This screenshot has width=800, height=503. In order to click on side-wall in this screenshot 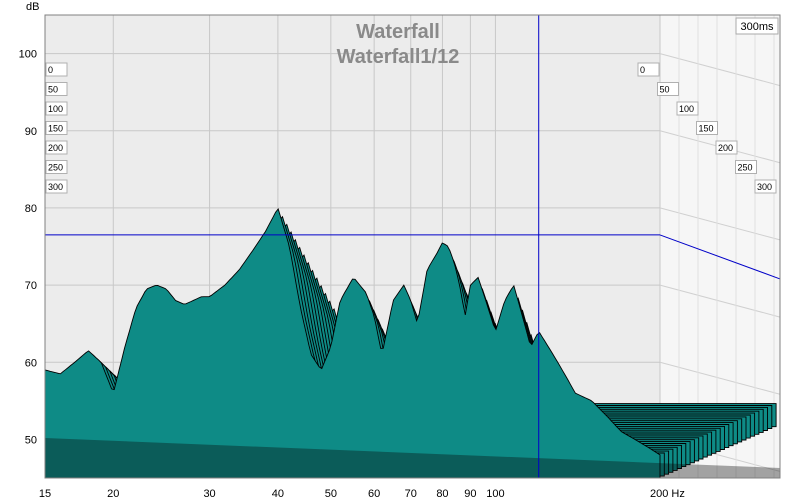, I will do `click(720, 246)`.